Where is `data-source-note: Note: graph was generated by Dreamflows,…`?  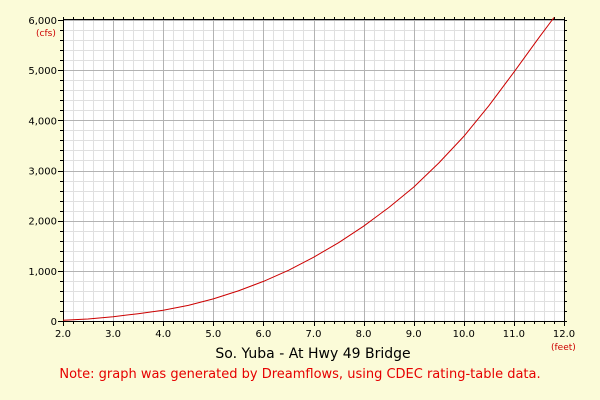 data-source-note: Note: graph was generated by Dreamflows,… is located at coordinates (299, 374).